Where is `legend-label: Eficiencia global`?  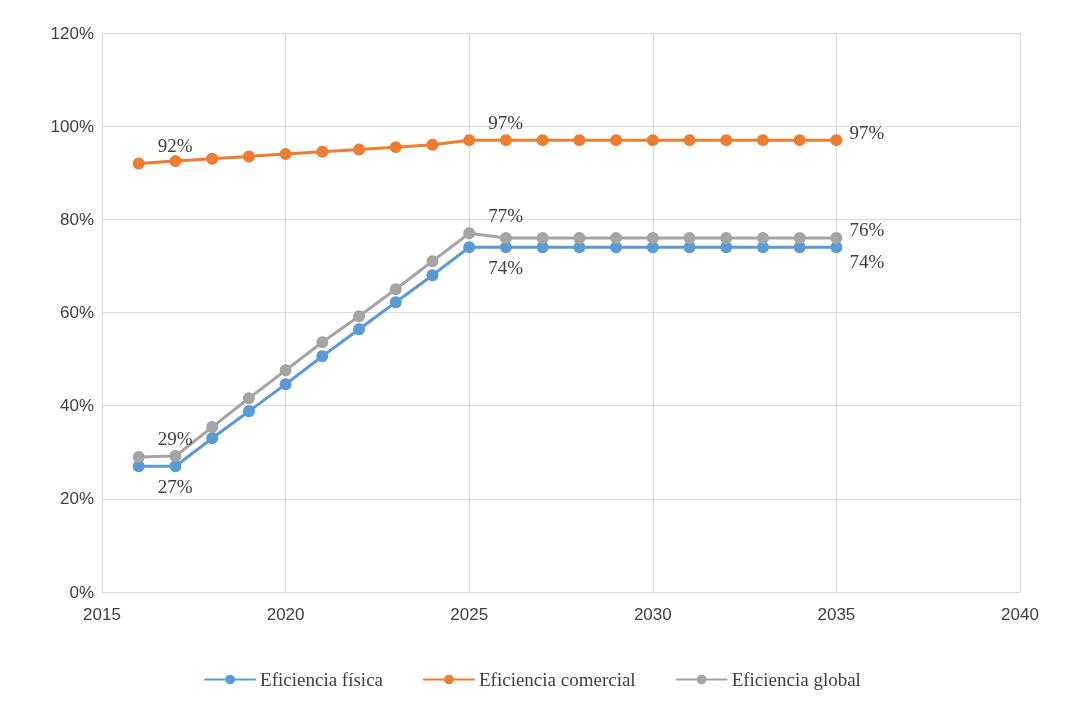
legend-label: Eficiencia global is located at coordinates (796, 679).